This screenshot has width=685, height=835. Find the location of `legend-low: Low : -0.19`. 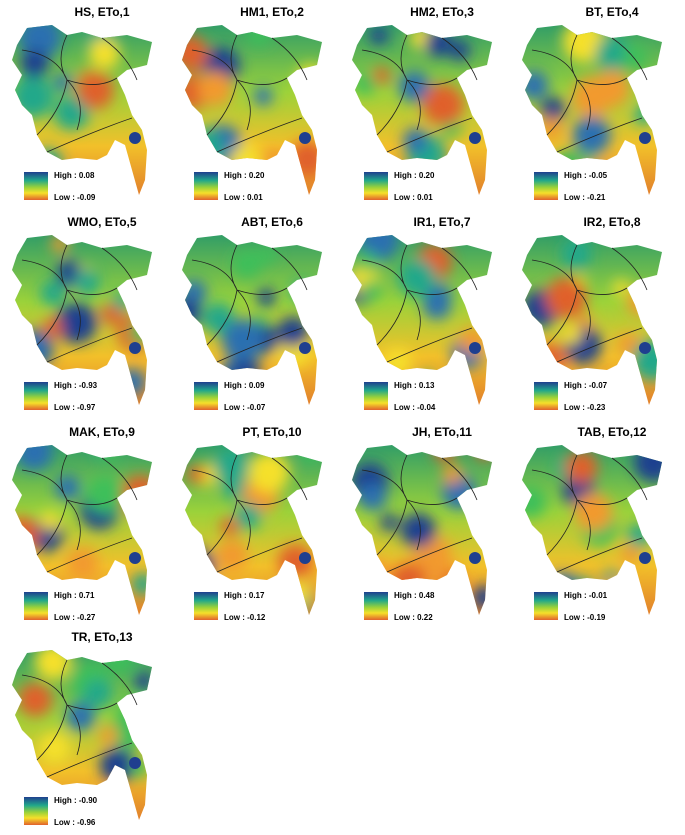

legend-low: Low : -0.19 is located at coordinates (585, 617).